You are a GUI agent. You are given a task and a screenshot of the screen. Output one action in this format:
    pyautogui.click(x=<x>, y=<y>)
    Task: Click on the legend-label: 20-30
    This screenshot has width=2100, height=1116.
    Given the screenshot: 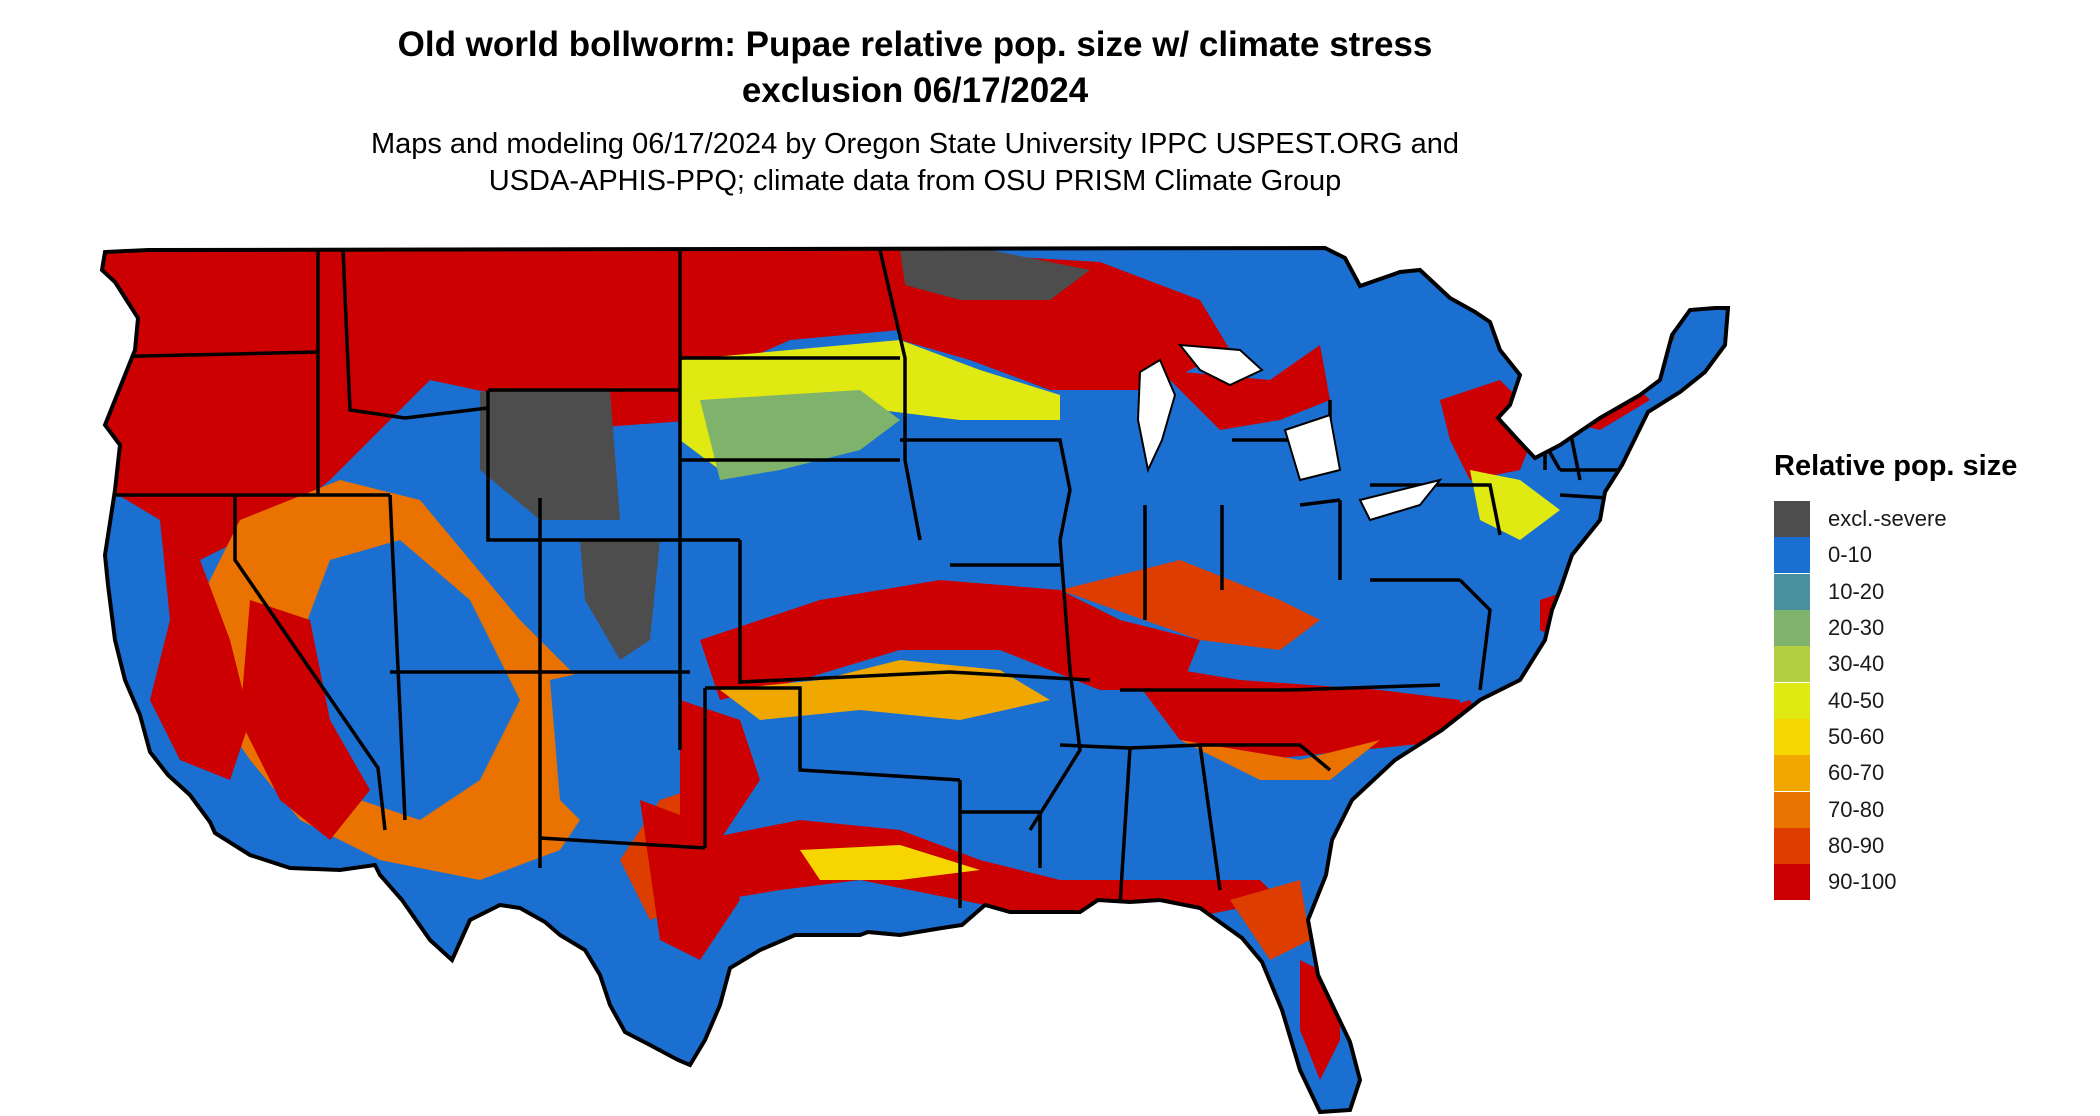 What is the action you would take?
    pyautogui.click(x=1856, y=628)
    